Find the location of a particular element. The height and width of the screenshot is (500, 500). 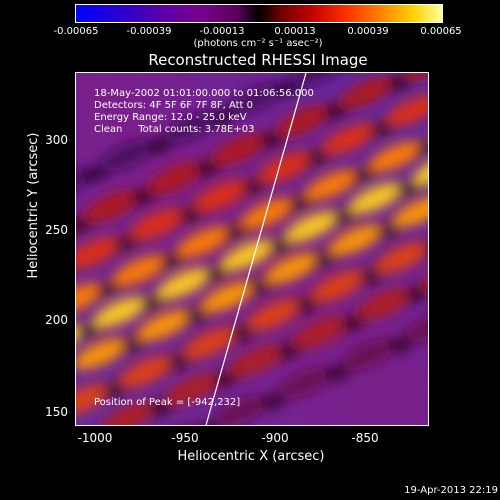

x-tick-label: -950 is located at coordinates (185, 438).